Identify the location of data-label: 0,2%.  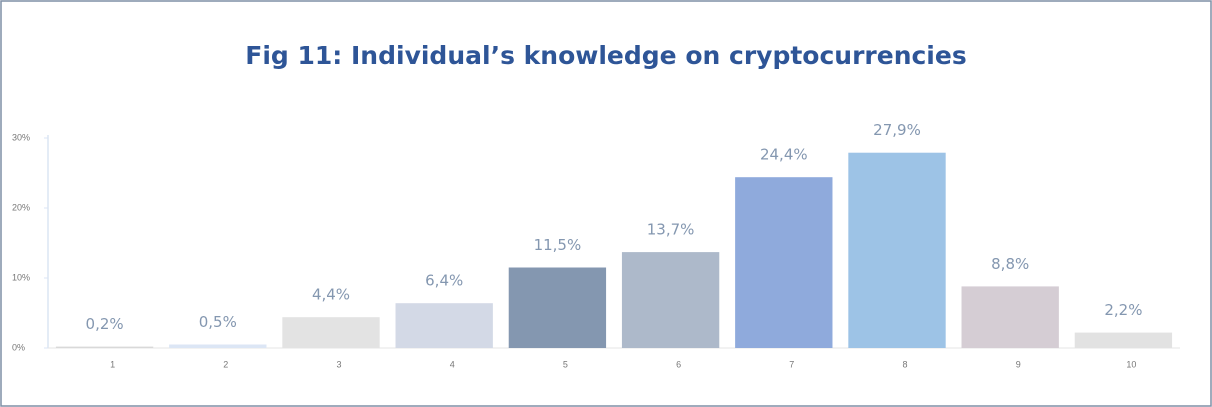
(105, 324).